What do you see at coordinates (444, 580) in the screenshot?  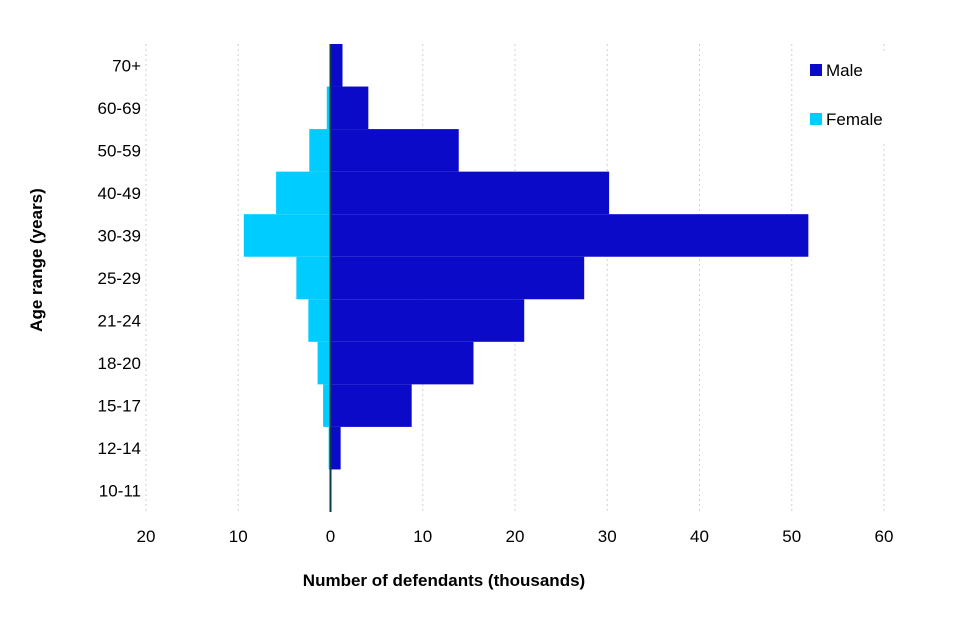 I see `x-axis-title: Number of defendants (thousands)` at bounding box center [444, 580].